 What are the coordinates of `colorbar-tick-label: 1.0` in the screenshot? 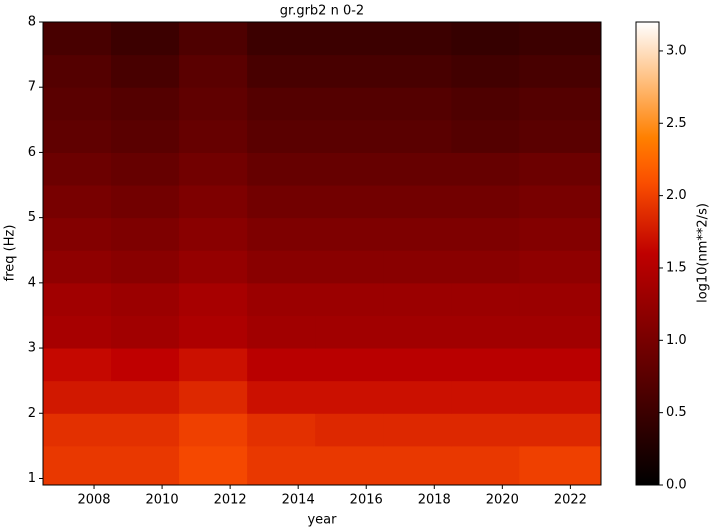 It's located at (676, 340).